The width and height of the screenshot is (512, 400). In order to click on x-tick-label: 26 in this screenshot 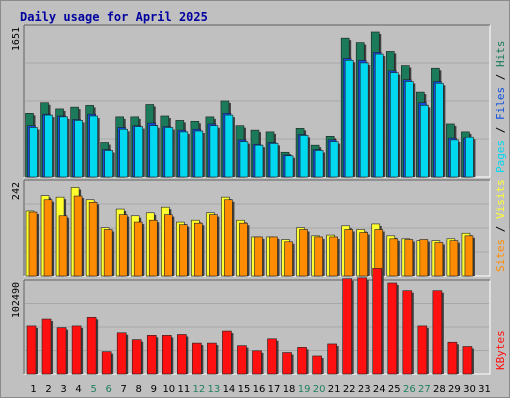, I will do `click(409, 389)`.